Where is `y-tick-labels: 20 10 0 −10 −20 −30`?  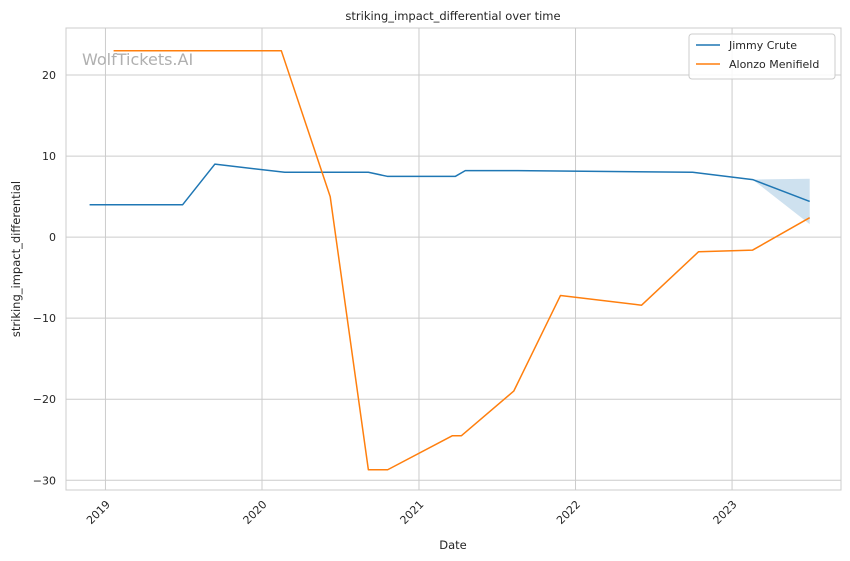
y-tick-labels: 20 10 0 −10 −20 −30 is located at coordinates (44, 278).